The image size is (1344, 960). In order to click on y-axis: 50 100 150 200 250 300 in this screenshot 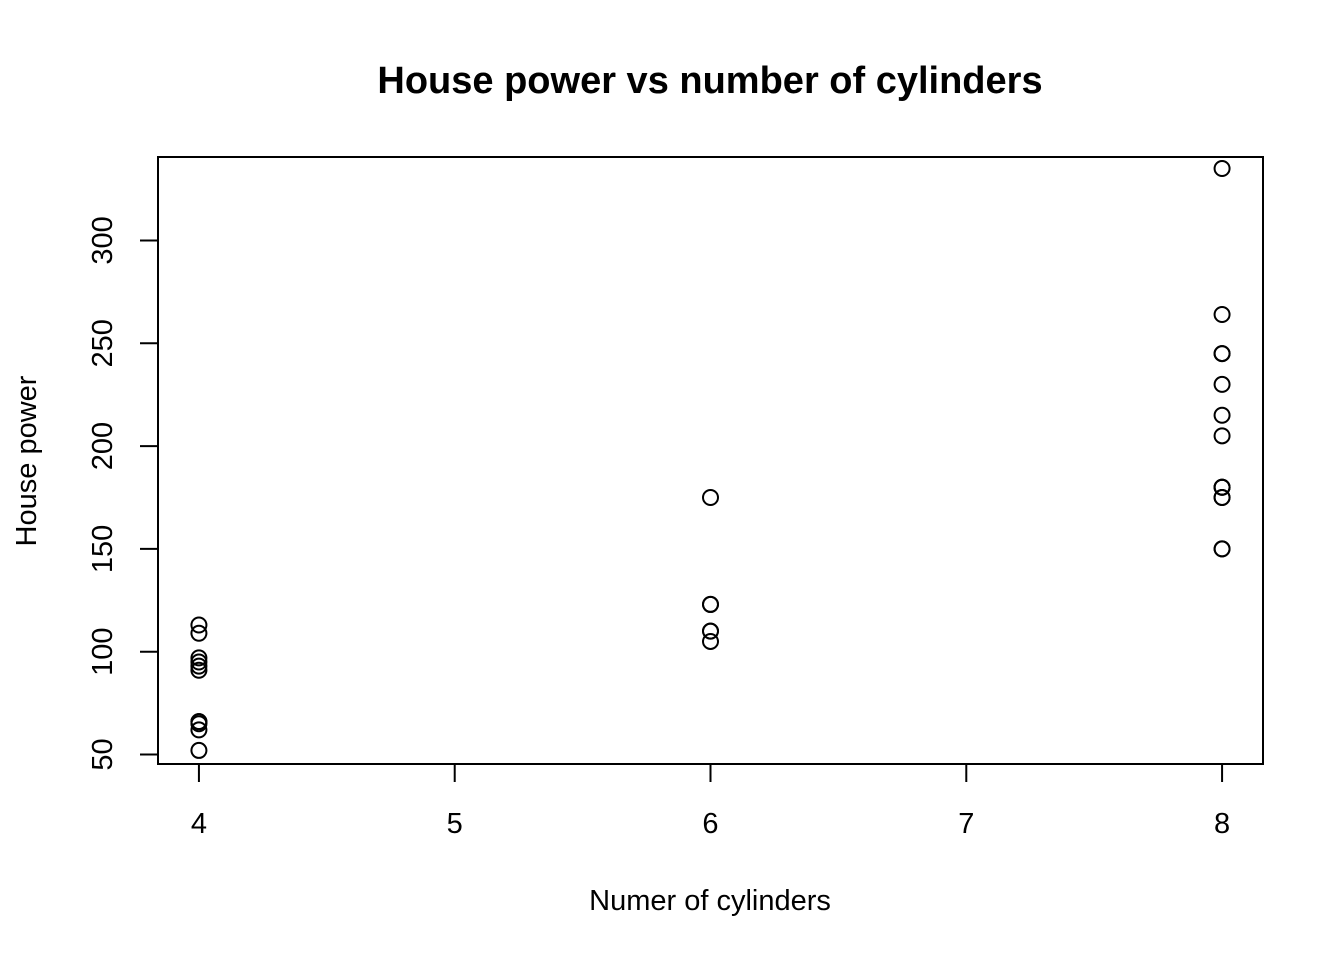, I will do `click(122, 493)`.